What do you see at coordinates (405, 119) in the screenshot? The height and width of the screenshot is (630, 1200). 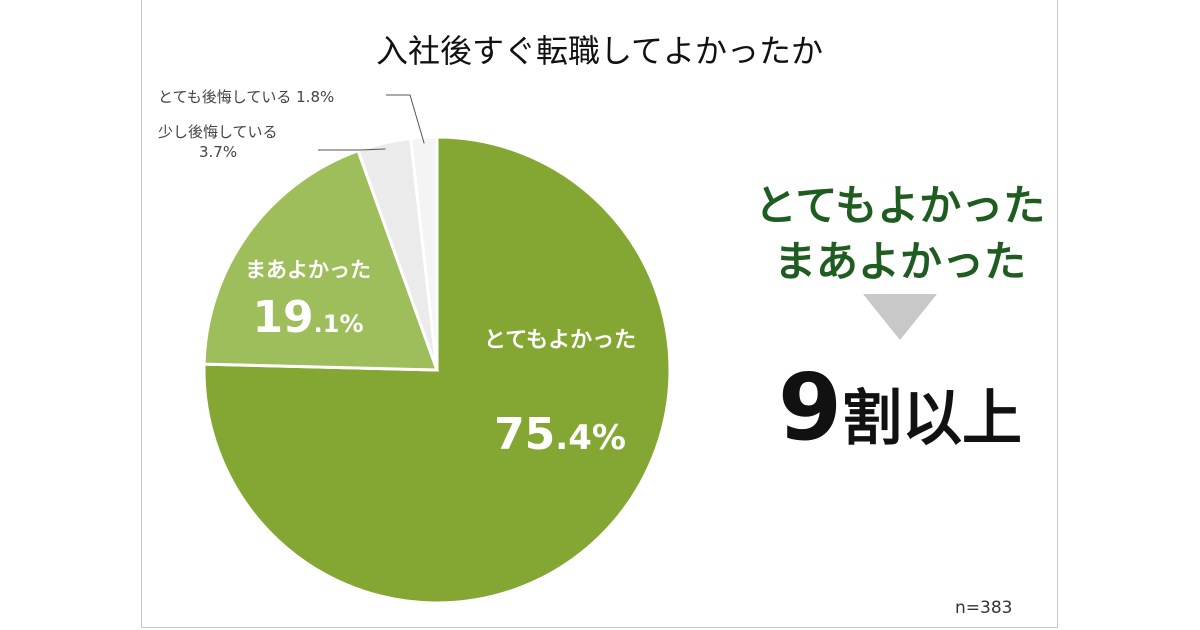 I see `leader-line-totemo-koukai` at bounding box center [405, 119].